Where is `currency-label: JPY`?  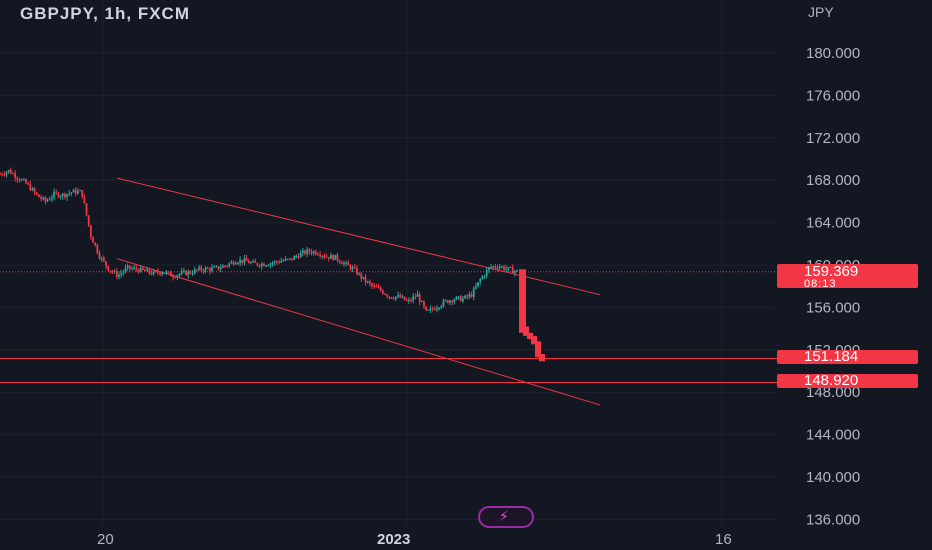 currency-label: JPY is located at coordinates (821, 12).